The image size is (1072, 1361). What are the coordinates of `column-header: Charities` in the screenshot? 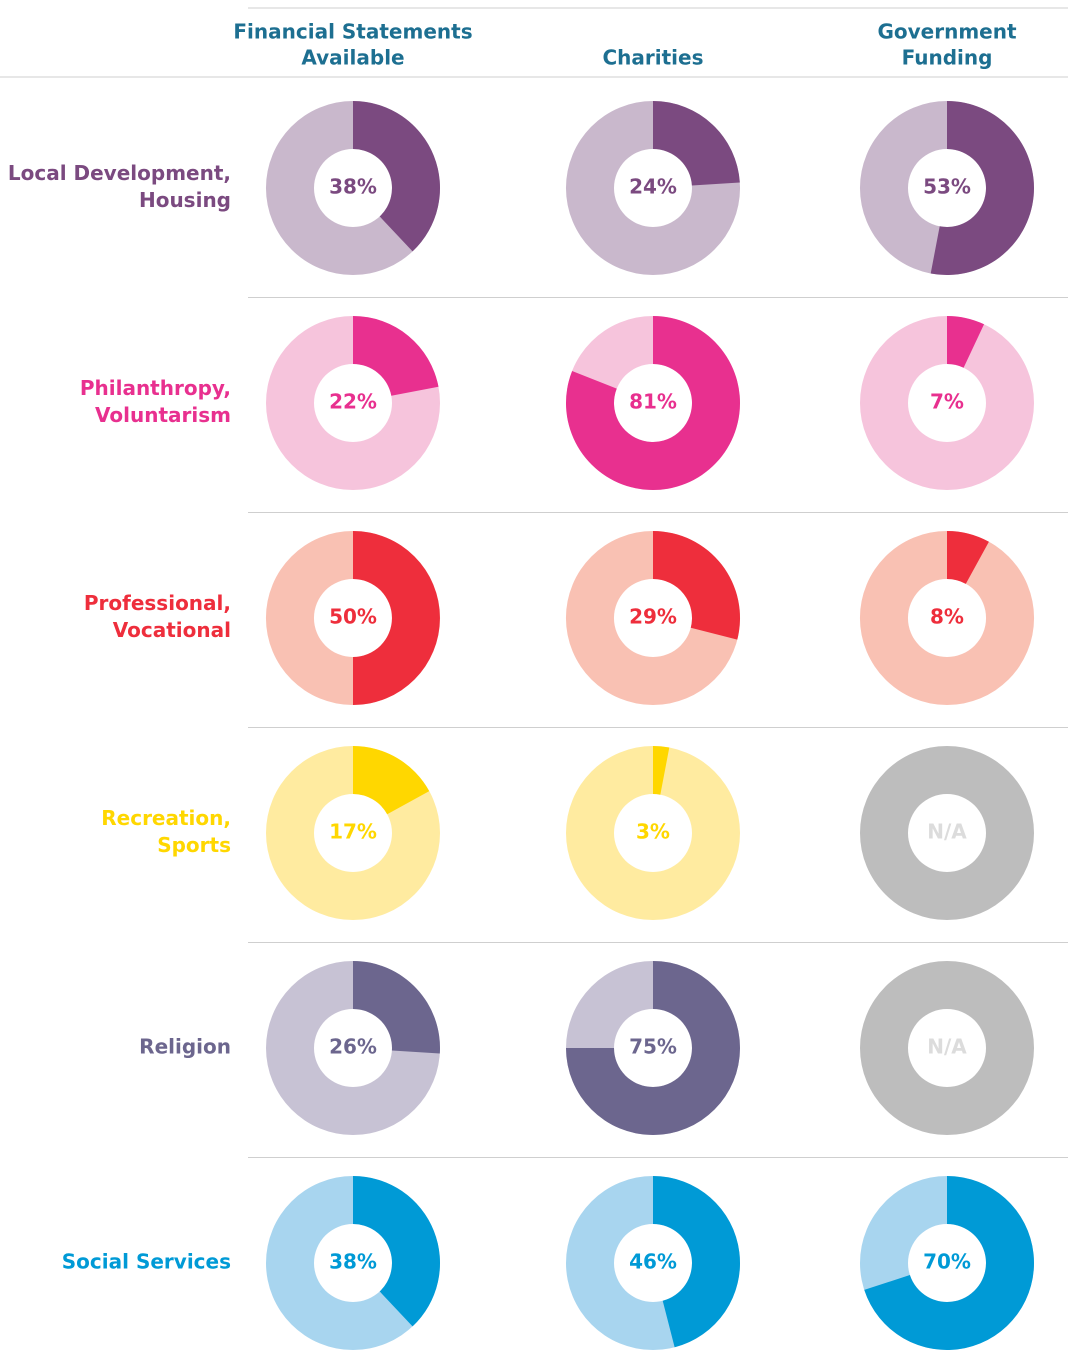 It's located at (652, 58).